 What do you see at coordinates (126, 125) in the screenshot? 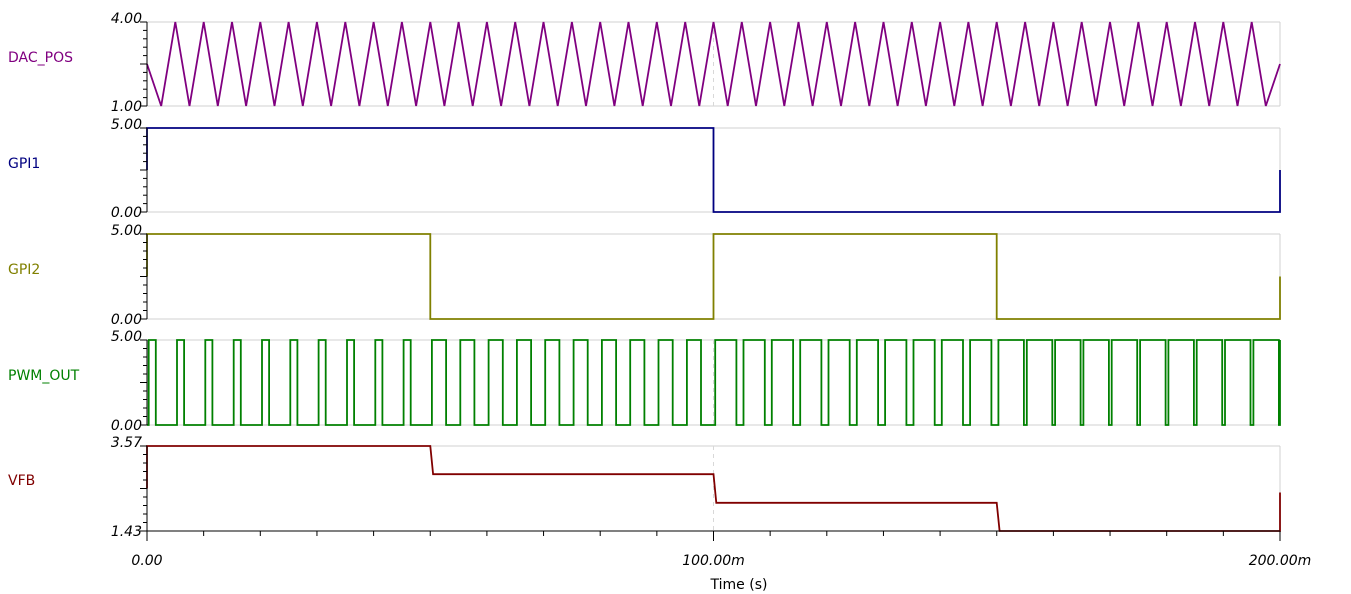
I see `gpi1-ymax-label: 5.00` at bounding box center [126, 125].